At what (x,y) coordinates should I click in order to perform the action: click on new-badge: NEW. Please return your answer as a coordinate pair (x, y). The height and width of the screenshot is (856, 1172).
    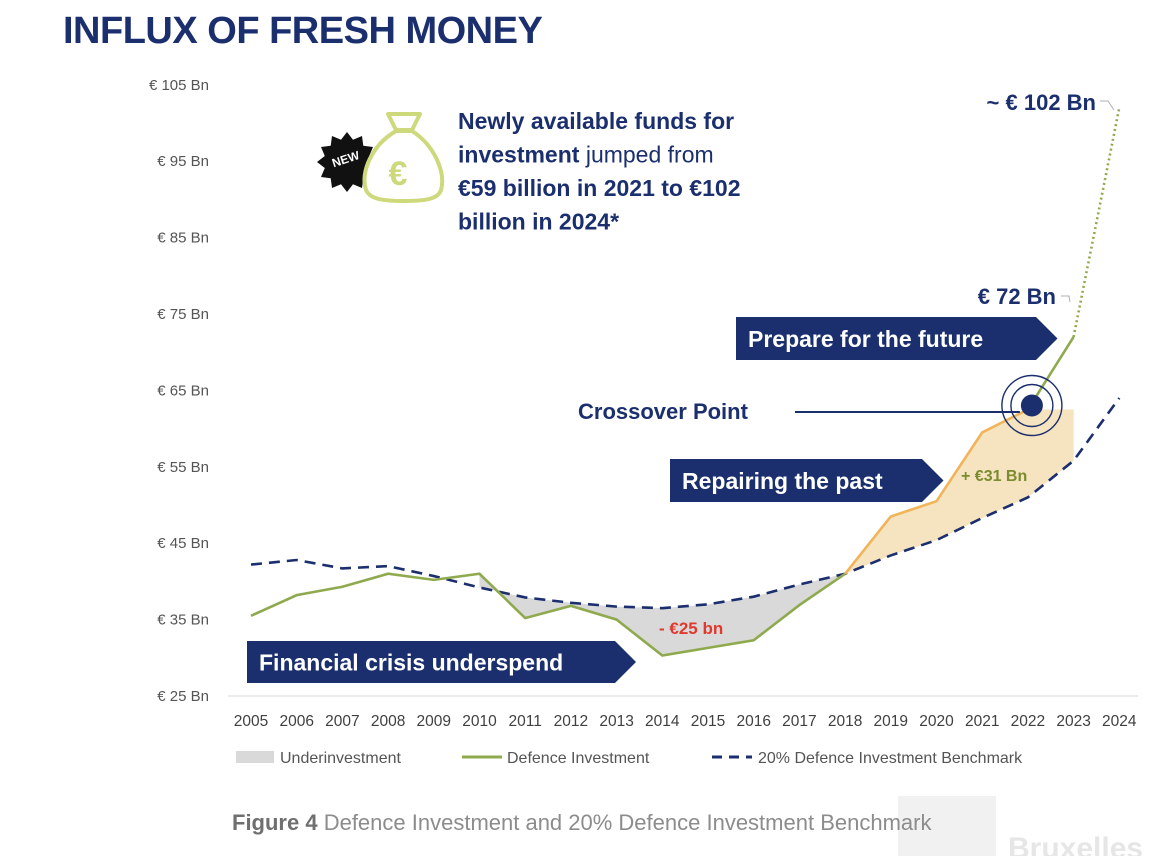
    Looking at the image, I should click on (347, 162).